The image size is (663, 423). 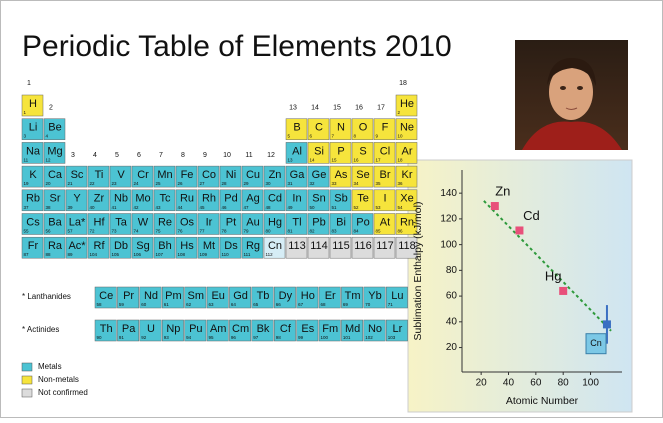 What do you see at coordinates (407, 128) in the screenshot?
I see `element-symbol: Ne` at bounding box center [407, 128].